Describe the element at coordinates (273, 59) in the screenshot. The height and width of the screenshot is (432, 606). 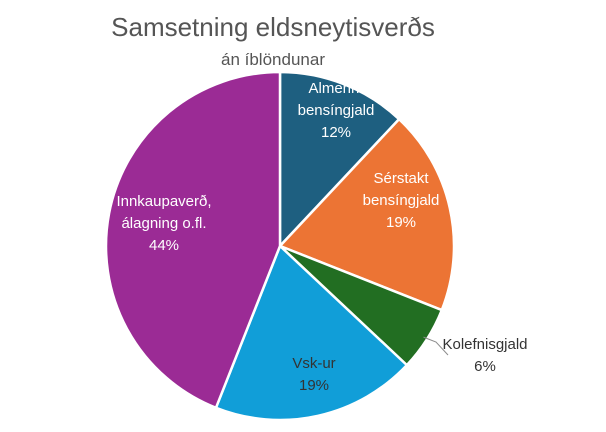
I see `chart-subtitle: án íblöndunar` at that location.